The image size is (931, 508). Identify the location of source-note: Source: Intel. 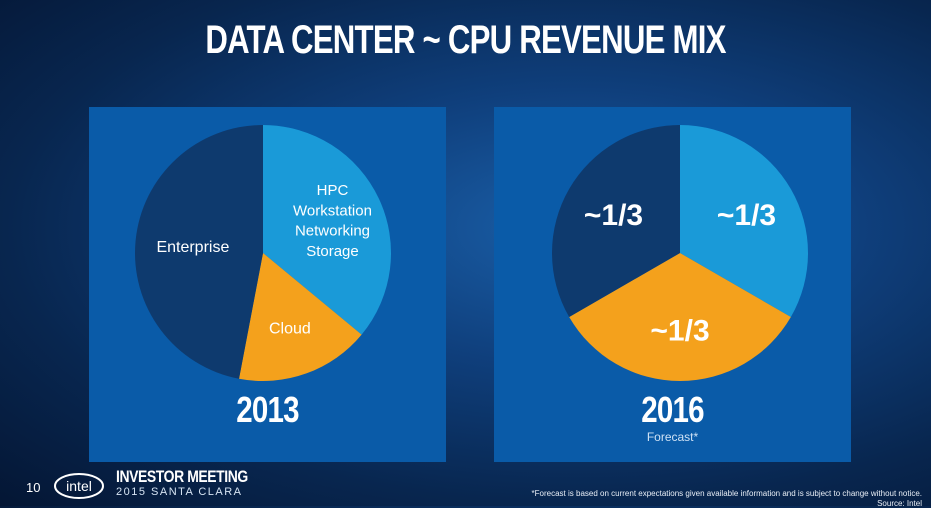
(899, 503).